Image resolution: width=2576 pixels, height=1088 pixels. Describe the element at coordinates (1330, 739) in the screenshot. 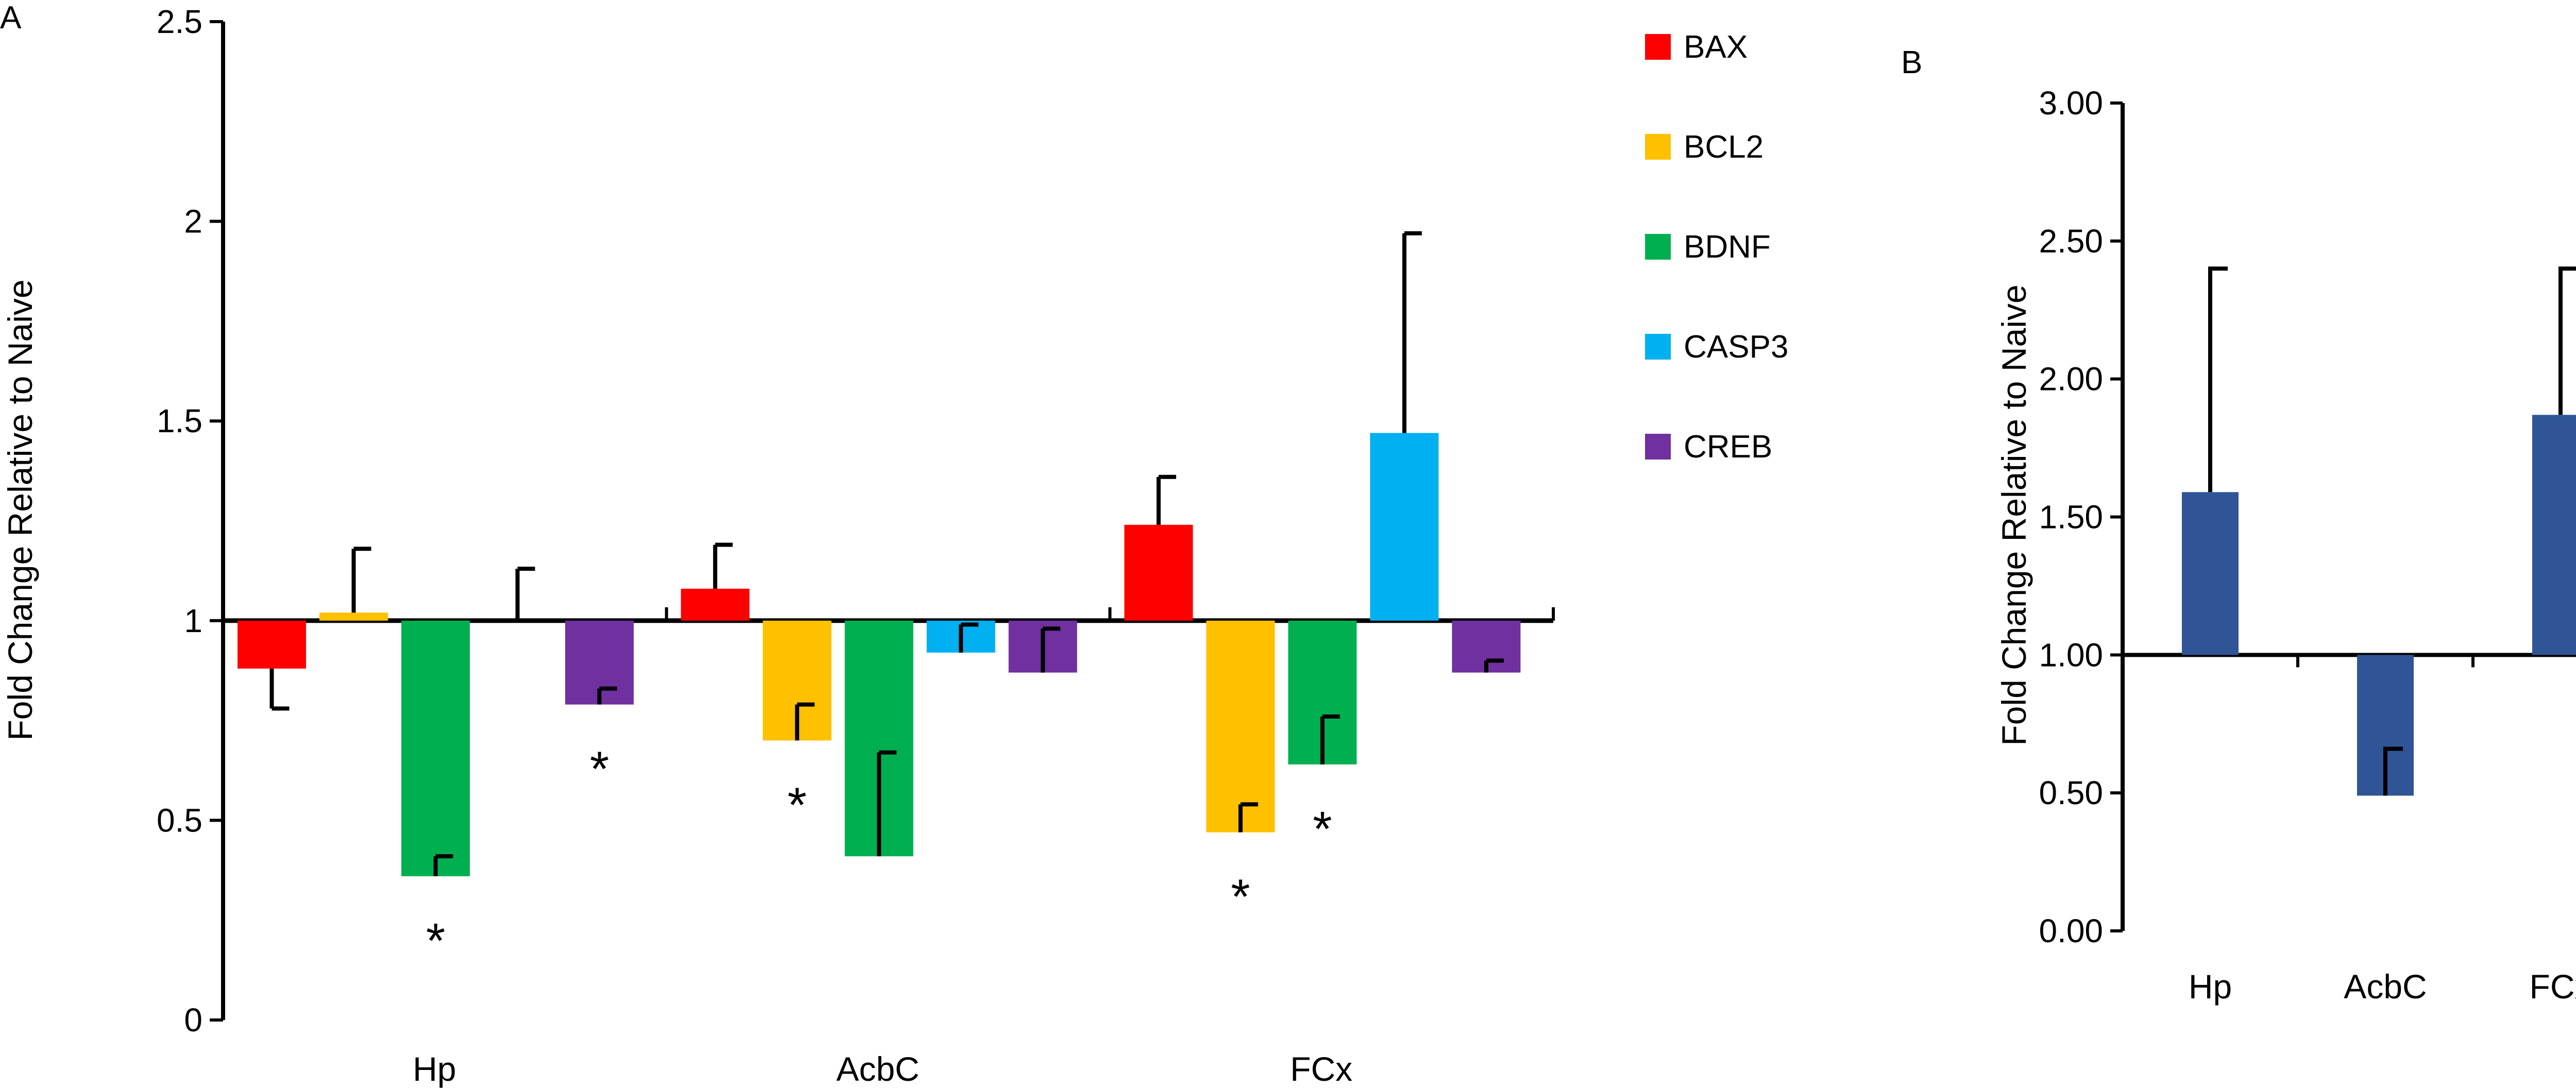

I see `error-bar-bdnf-fcx` at that location.